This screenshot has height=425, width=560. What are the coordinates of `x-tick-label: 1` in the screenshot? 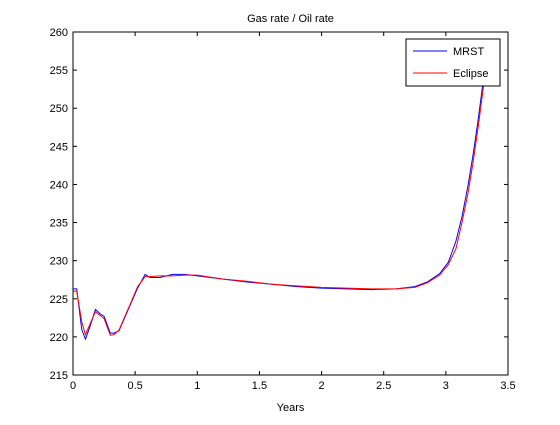 It's located at (197, 386).